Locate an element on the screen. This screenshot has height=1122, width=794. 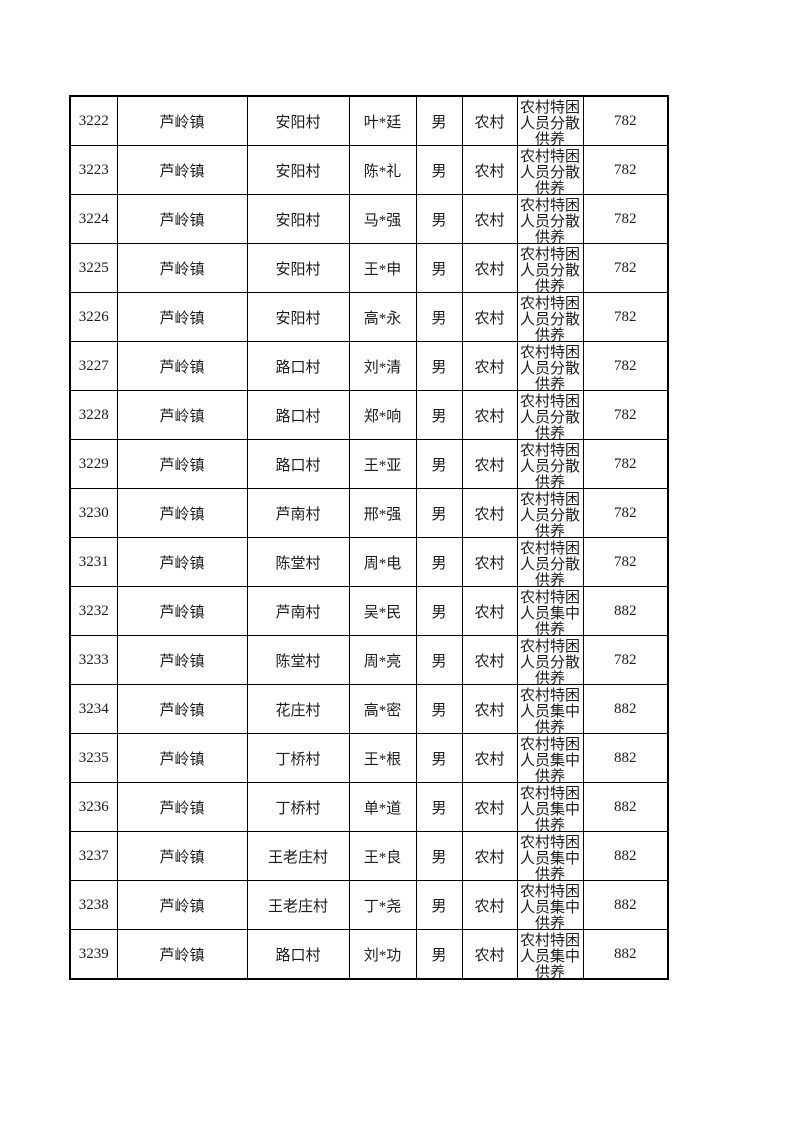
table-row: 3230 芦岭镇 芦南村 邢*强 男 农村 农村特困人员分散供养 782 is located at coordinates (369, 513).